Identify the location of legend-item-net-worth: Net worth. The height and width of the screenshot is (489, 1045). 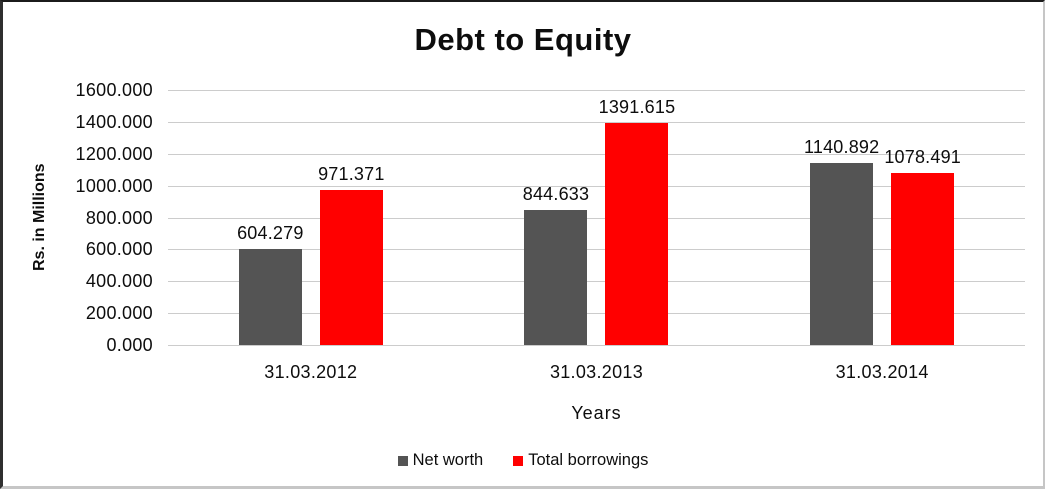
(440, 460).